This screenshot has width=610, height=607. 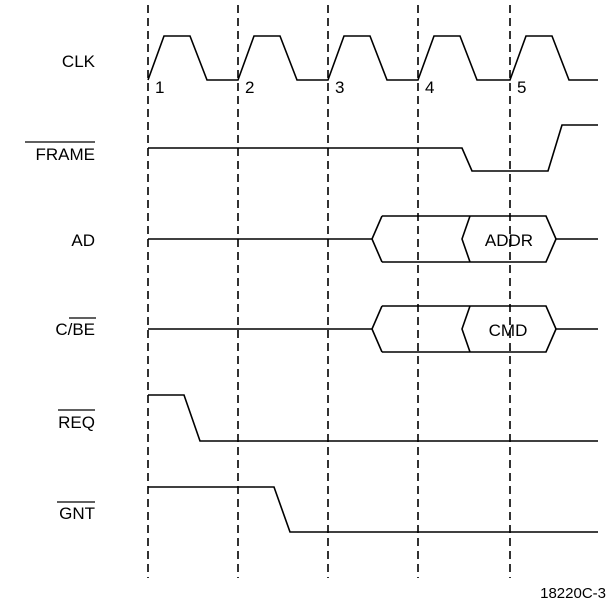 I want to click on cbe-bus-waveform, so click(x=373, y=329).